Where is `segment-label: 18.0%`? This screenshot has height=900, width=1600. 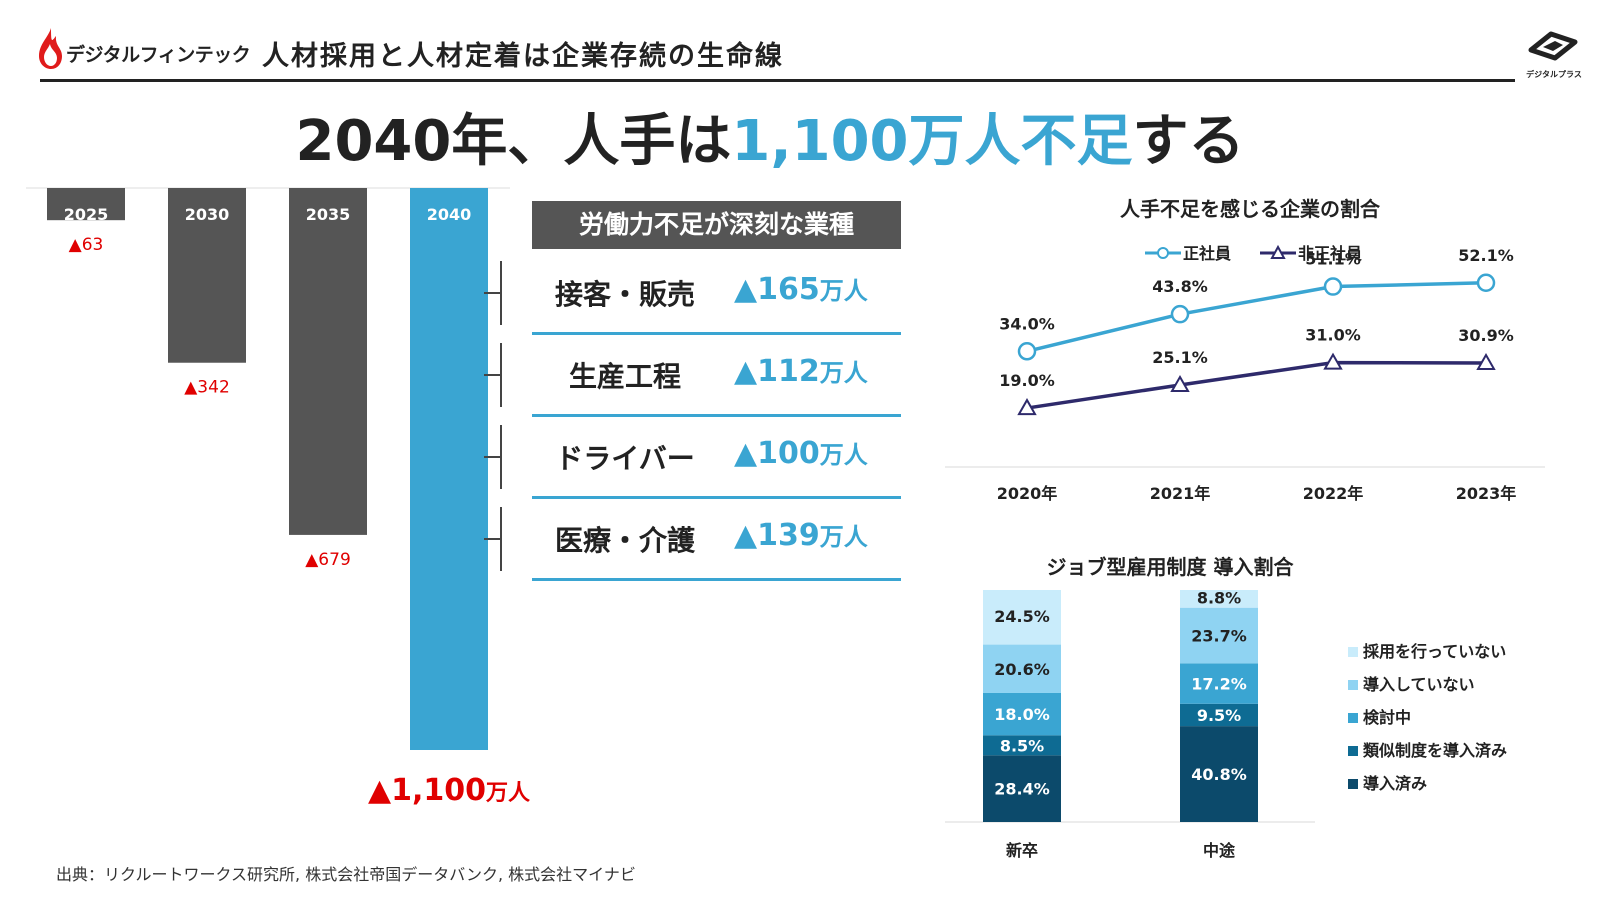
segment-label: 18.0% is located at coordinates (1022, 714).